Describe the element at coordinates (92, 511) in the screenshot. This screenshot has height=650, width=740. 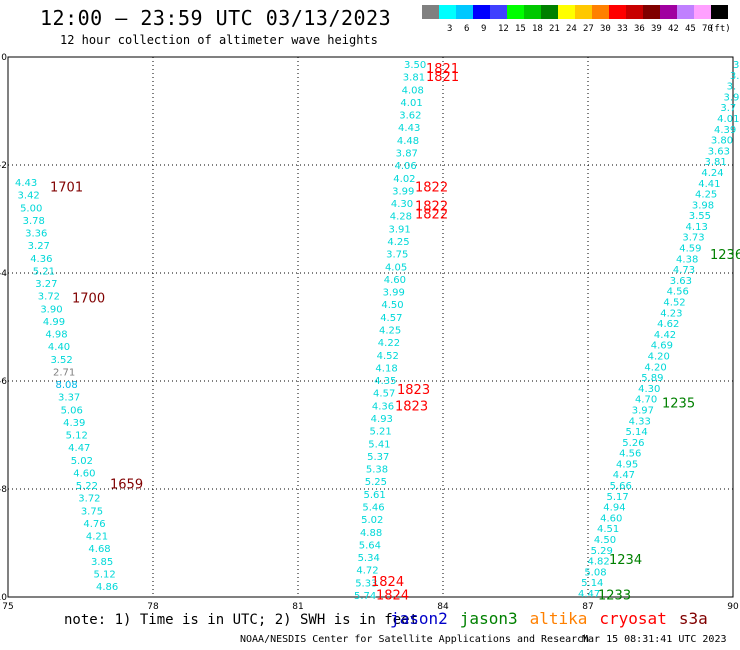
I see `wave-height-value: 3.75` at that location.